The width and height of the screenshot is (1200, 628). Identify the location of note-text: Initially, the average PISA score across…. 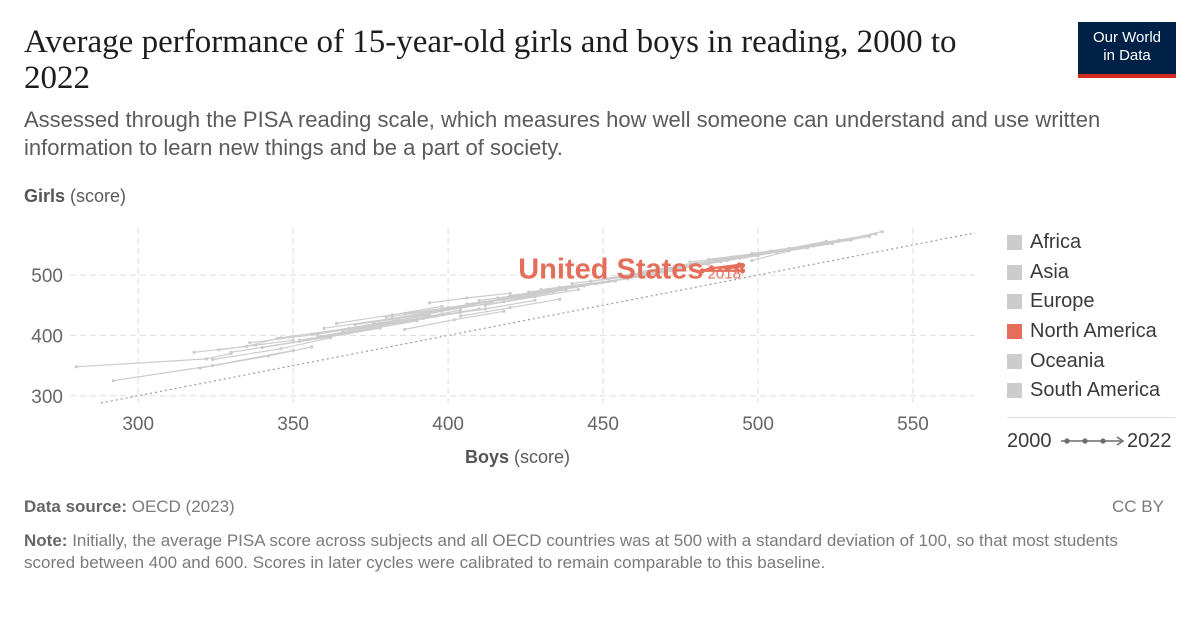
(571, 551).